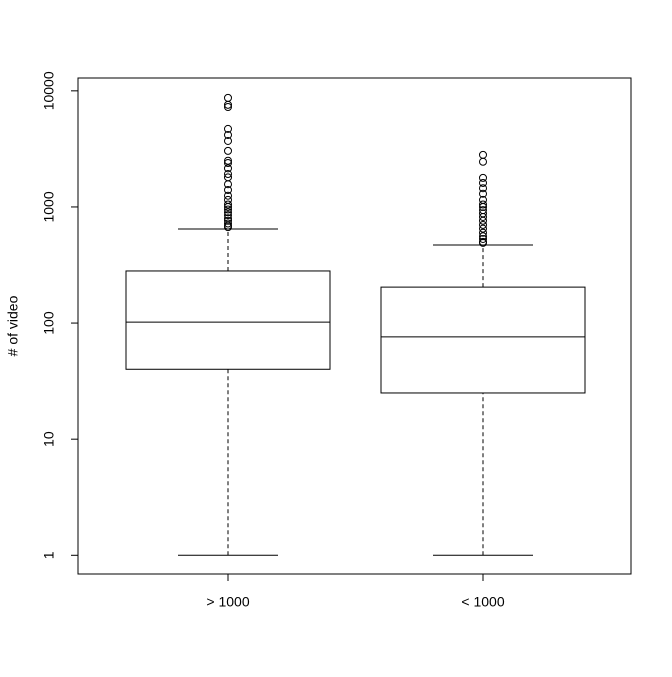 This screenshot has width=672, height=677. Describe the element at coordinates (49, 206) in the screenshot. I see `y-tick-label: 1000` at that location.